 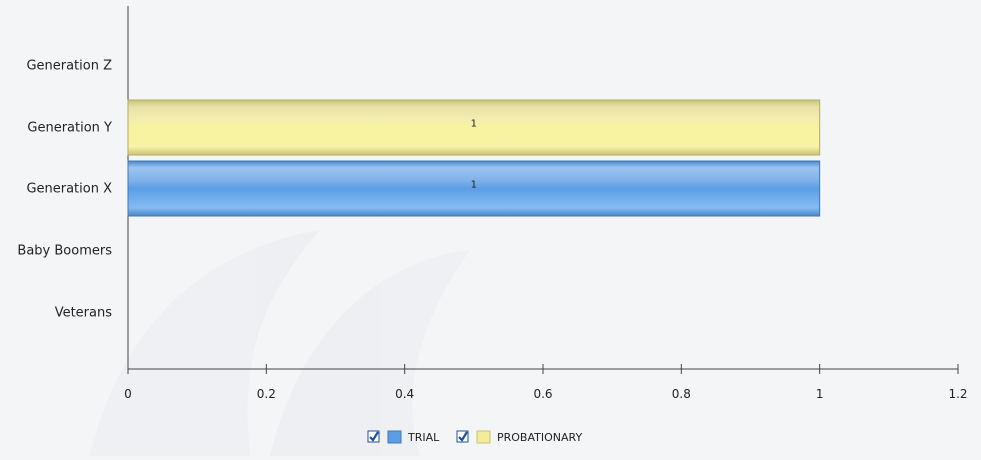 I want to click on bar-trial, so click(x=474, y=188).